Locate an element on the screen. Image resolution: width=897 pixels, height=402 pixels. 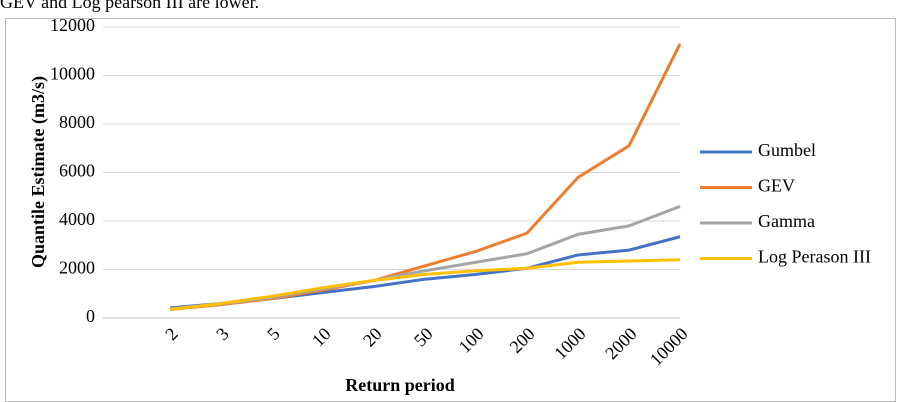
x-tick-label: 10000 is located at coordinates (669, 347).